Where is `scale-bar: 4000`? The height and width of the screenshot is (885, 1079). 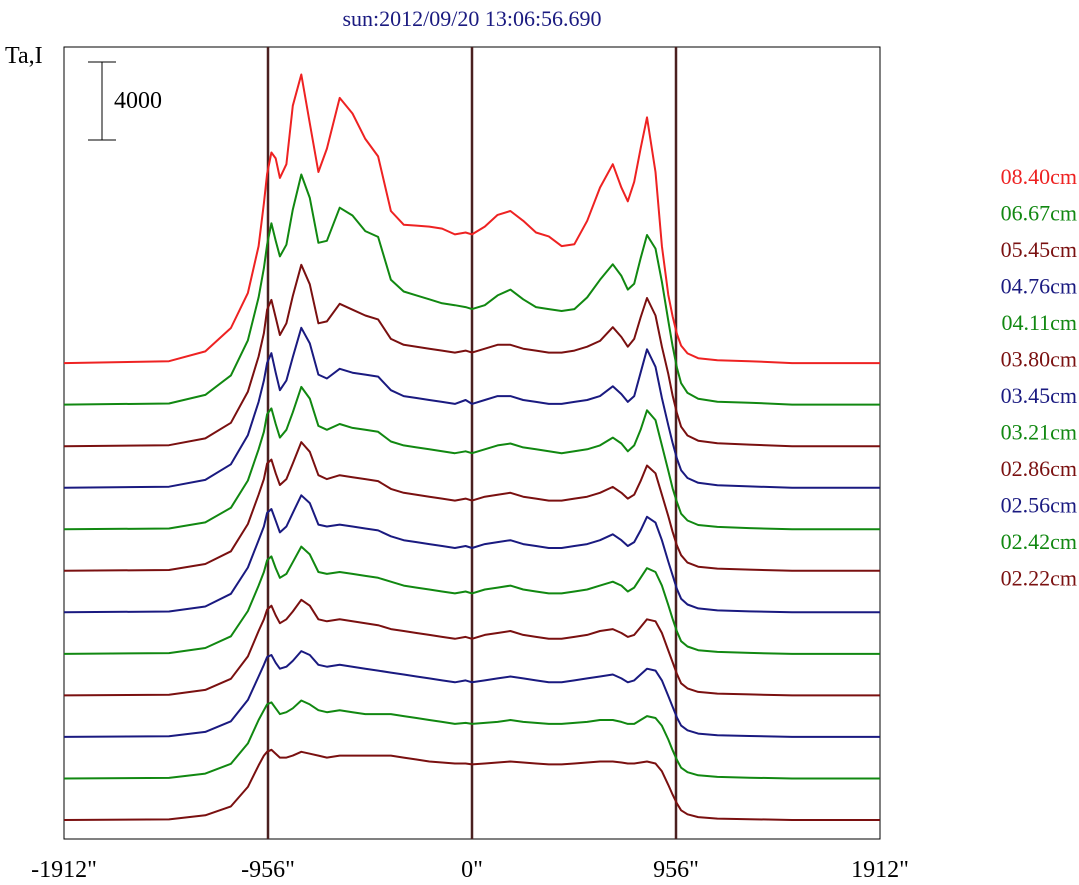
scale-bar: 4000 is located at coordinates (125, 101).